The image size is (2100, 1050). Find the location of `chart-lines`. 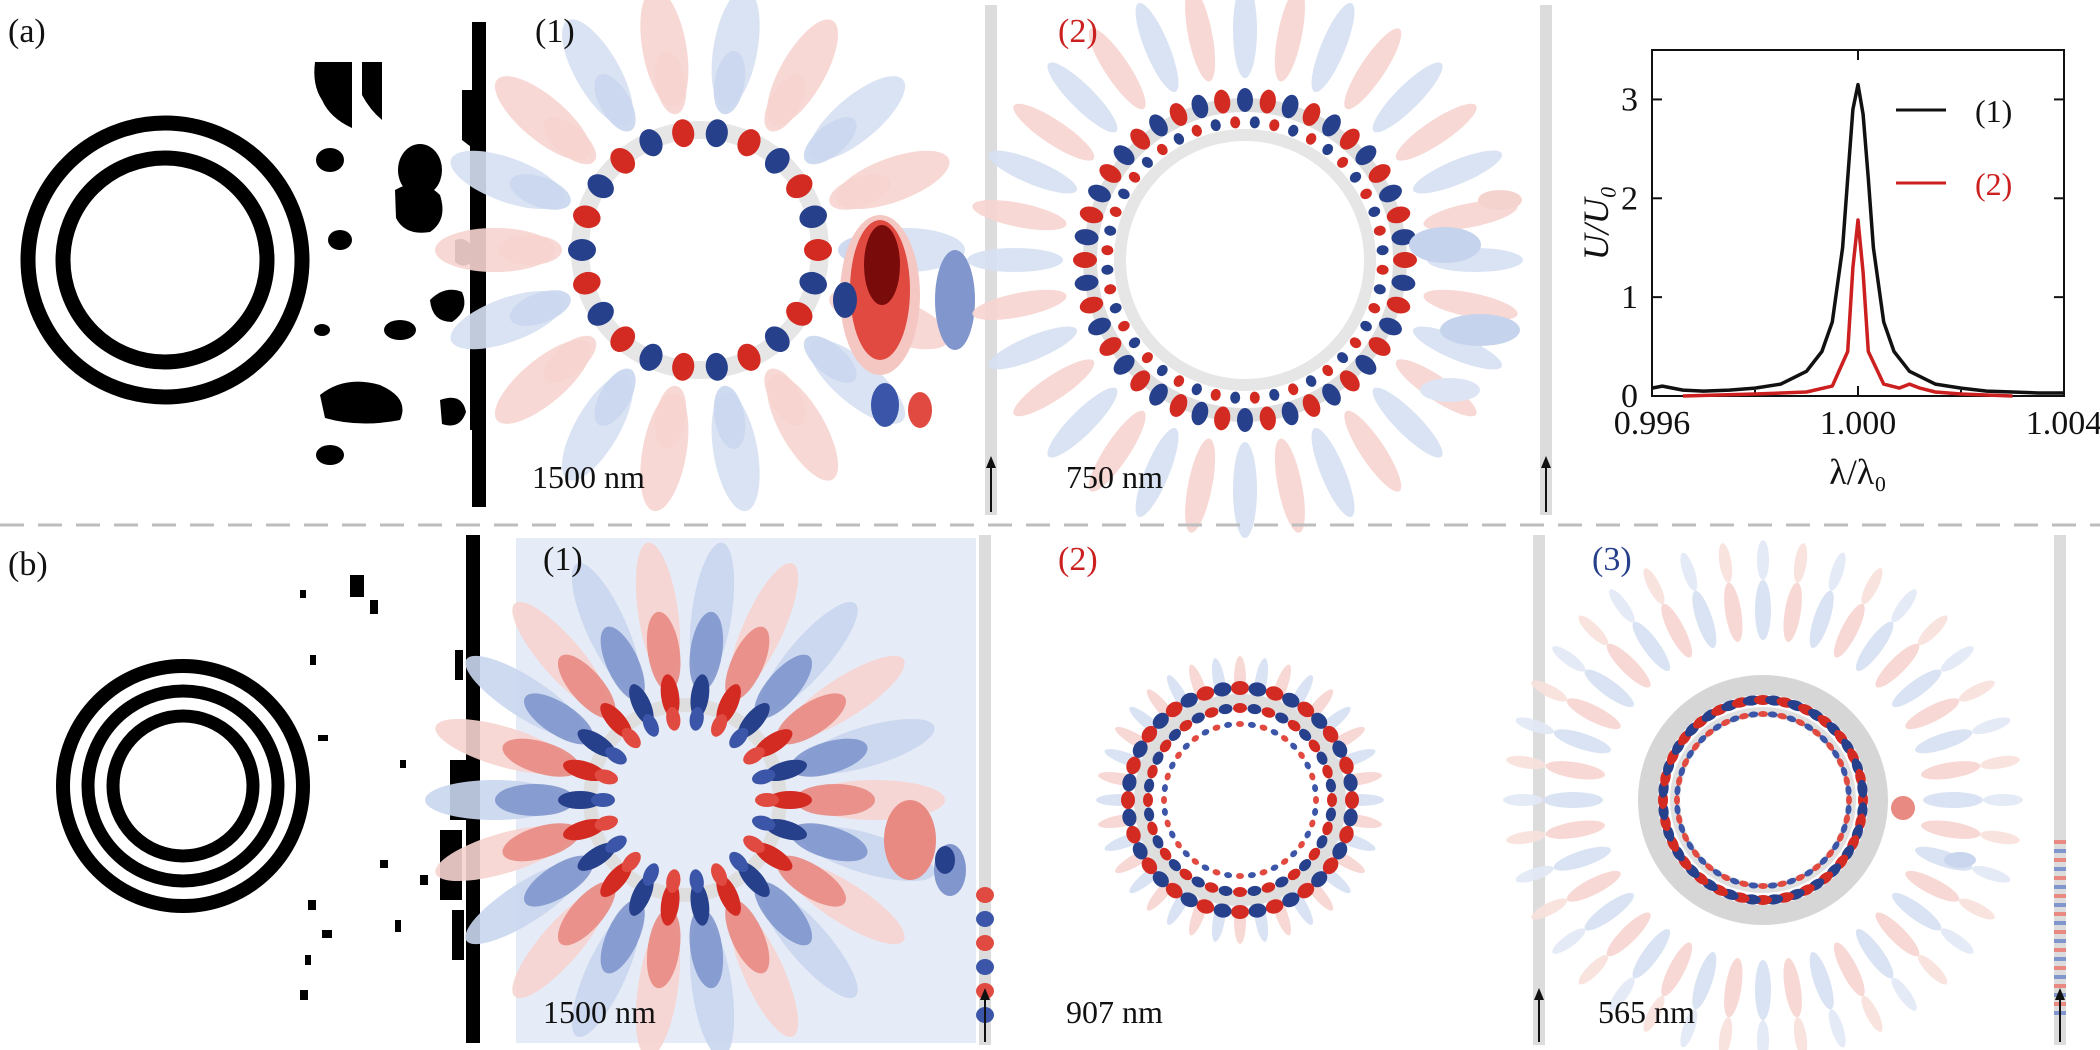

chart-lines is located at coordinates (1857, 240).